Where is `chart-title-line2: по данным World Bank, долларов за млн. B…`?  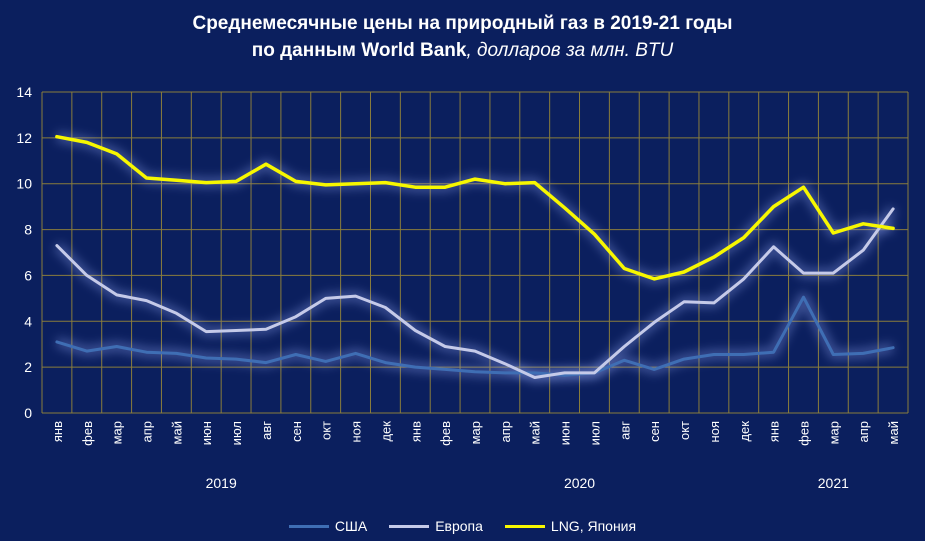
chart-title-line2: по данным World Bank, долларов за млн. B… is located at coordinates (462, 50).